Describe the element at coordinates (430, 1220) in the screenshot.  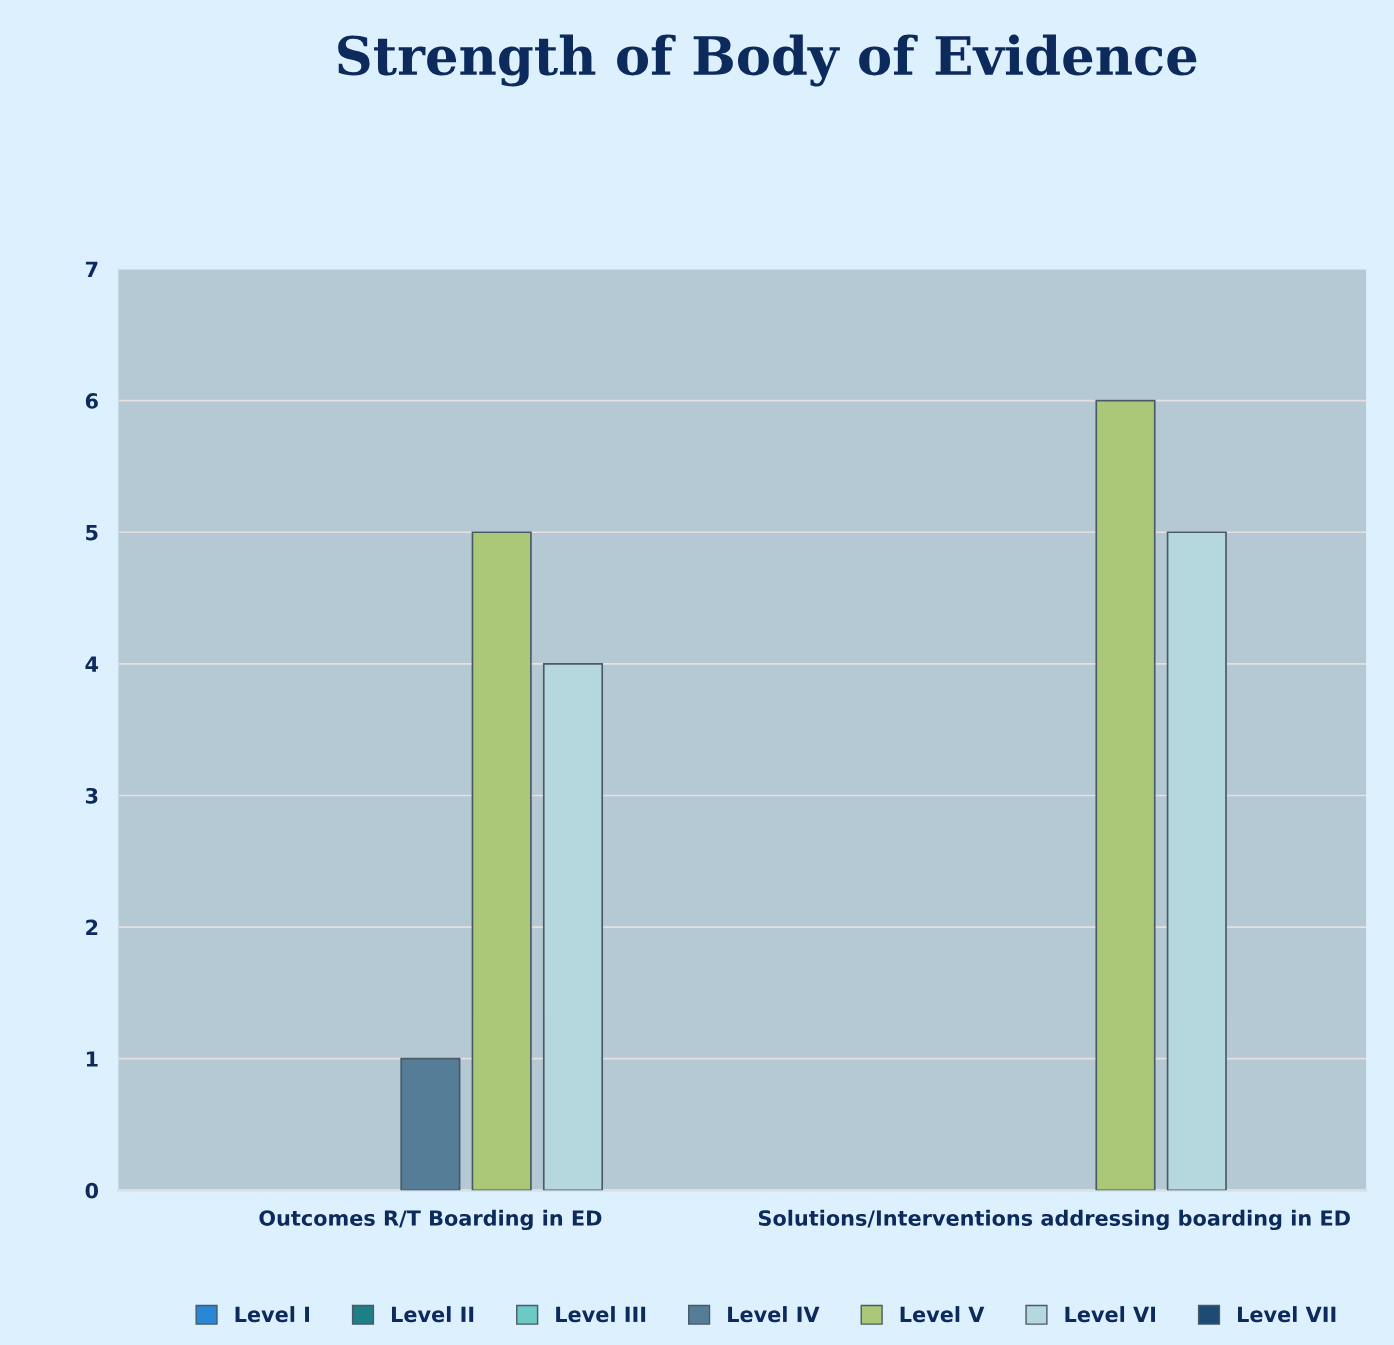
I see `x-tick-label: Outcomes R/T Boarding in ED` at that location.